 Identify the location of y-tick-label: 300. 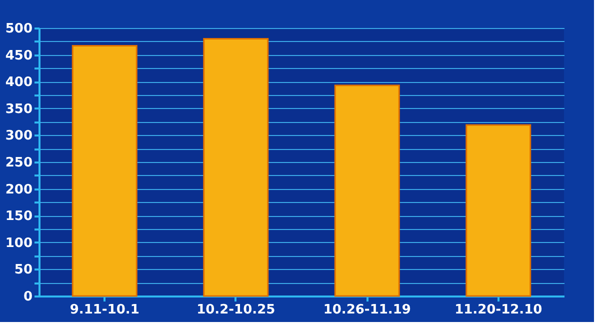
(18, 136).